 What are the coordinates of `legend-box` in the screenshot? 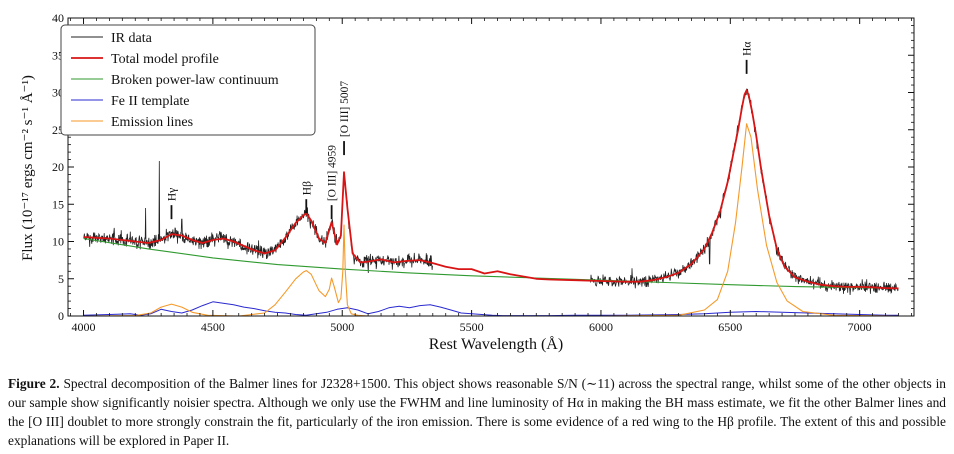 It's located at (188, 80).